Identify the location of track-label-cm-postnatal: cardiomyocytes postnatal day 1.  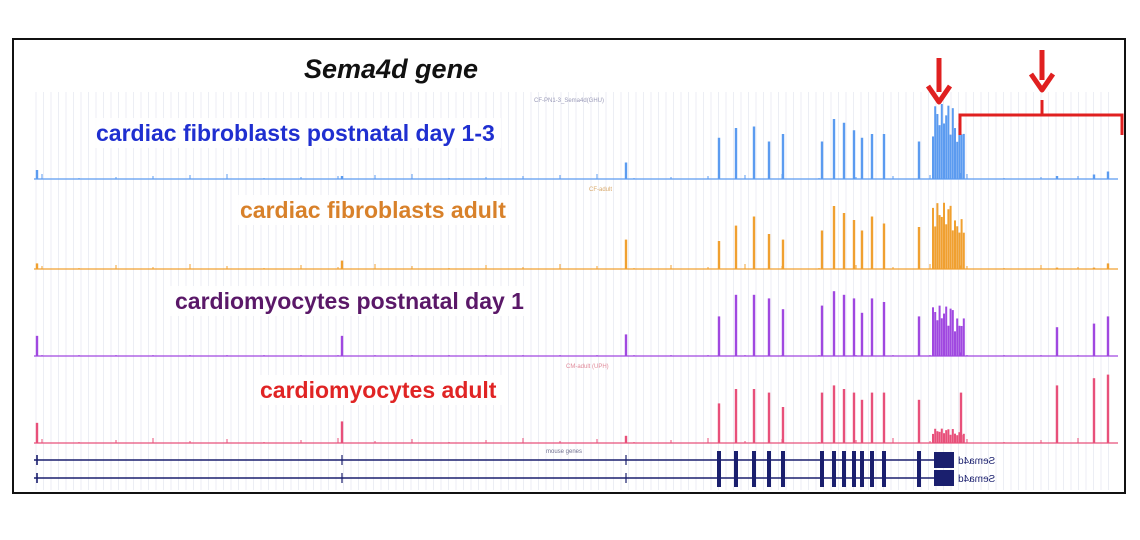
(349, 301).